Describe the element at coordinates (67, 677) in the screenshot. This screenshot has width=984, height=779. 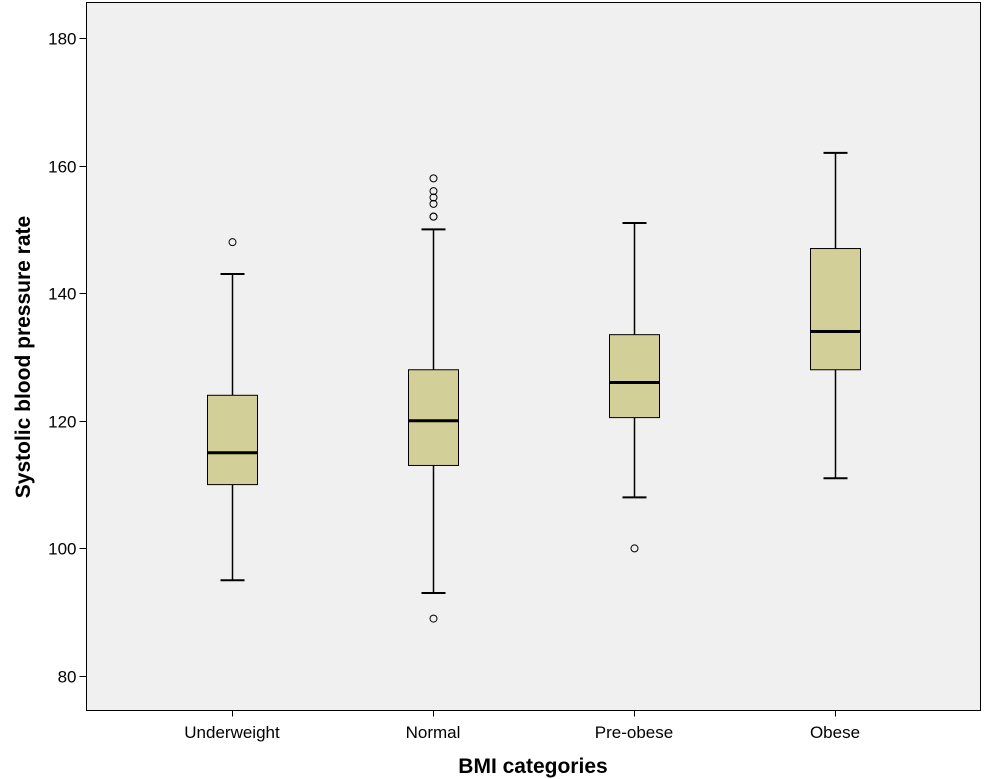
I see `y-tick-label-80: 80` at that location.